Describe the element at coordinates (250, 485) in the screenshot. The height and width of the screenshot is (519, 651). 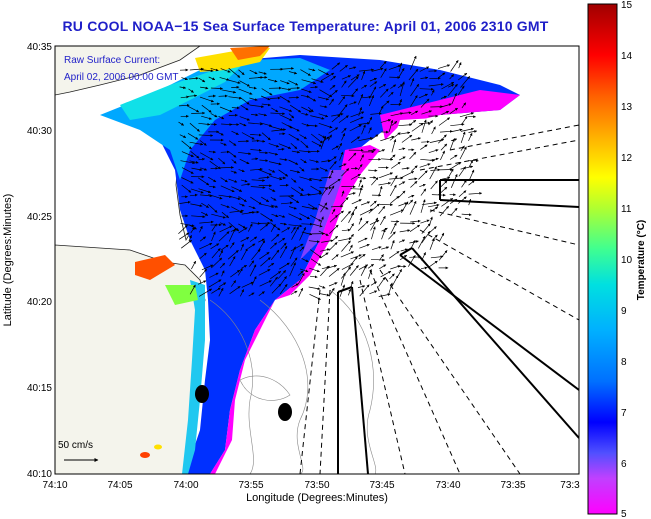
I see `x-tick: 73:55` at that location.